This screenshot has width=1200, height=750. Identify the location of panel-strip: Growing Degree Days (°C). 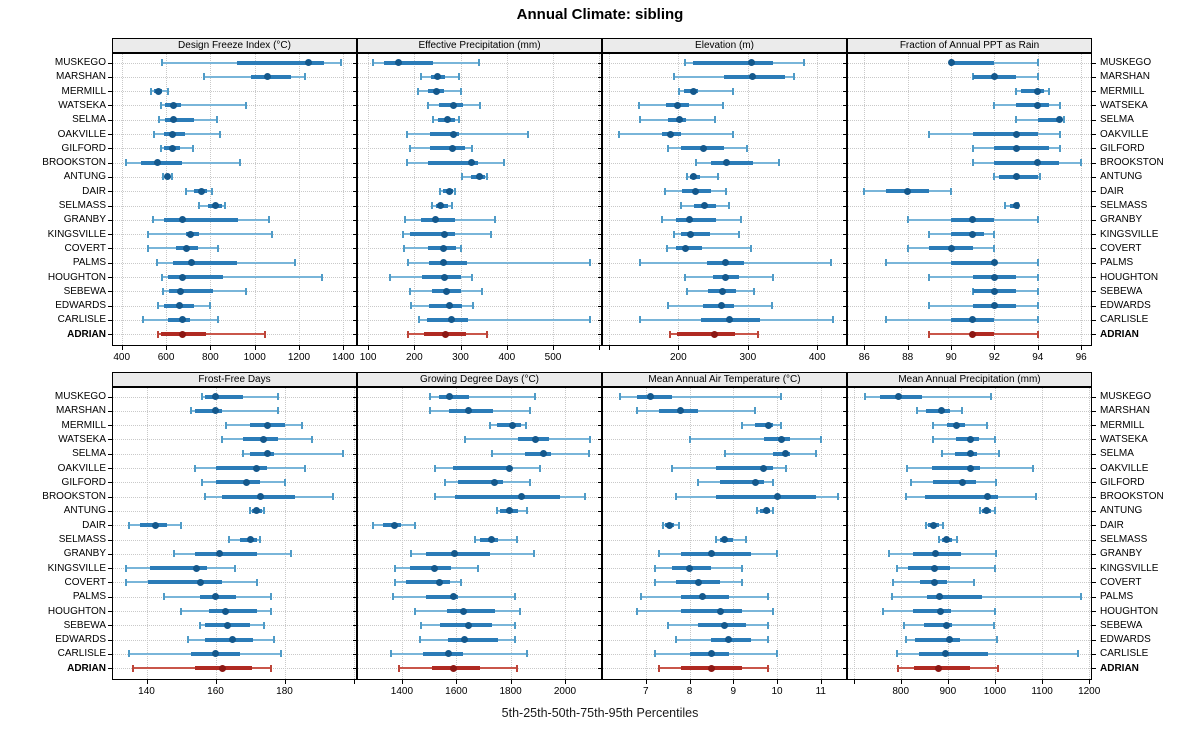
(479, 379).